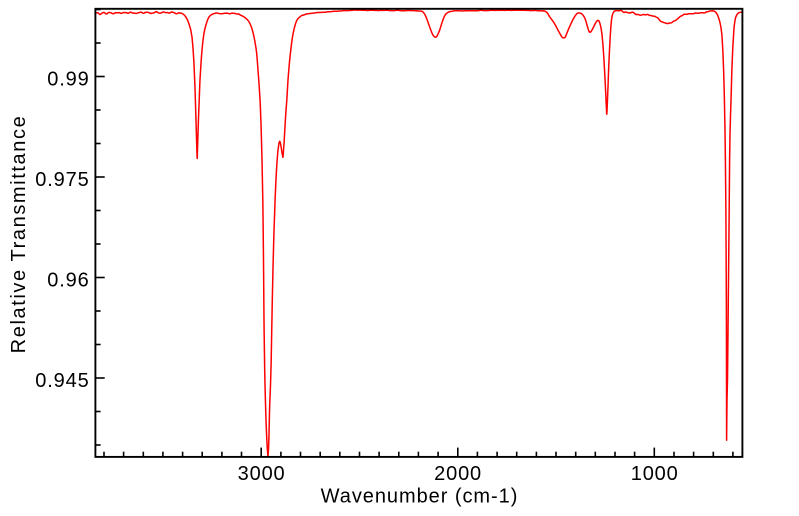  Describe the element at coordinates (458, 474) in the screenshot. I see `svg-text: 2000` at that location.